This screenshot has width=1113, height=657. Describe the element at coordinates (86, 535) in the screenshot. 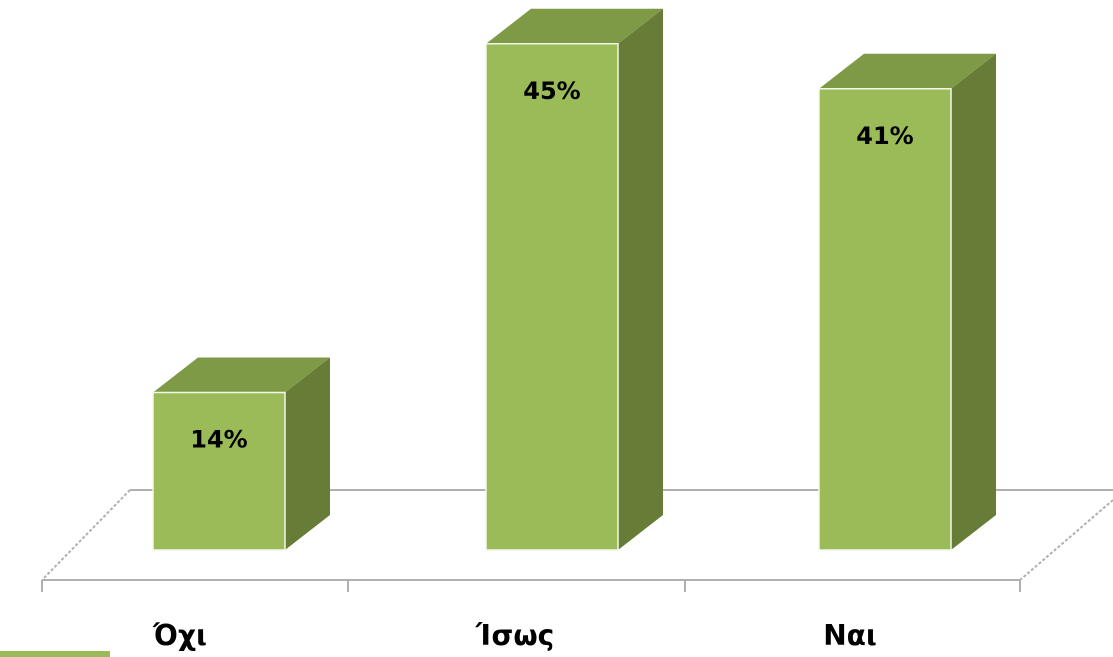

I see `floor-left-edge` at that location.